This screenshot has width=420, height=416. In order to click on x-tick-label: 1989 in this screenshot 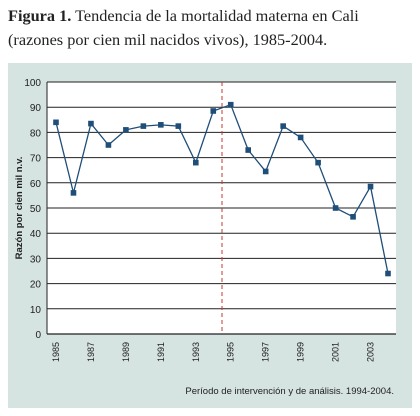, I will do `click(126, 352)`.